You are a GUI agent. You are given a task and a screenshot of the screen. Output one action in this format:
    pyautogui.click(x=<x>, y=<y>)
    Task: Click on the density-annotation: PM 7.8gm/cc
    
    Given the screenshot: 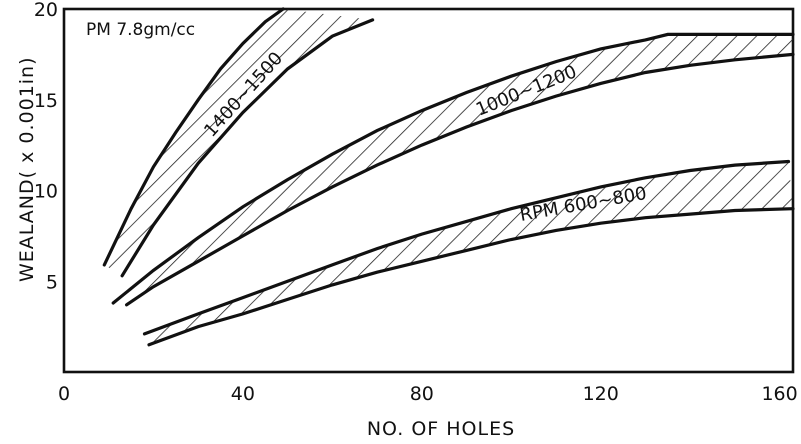 What is the action you would take?
    pyautogui.click(x=140, y=30)
    